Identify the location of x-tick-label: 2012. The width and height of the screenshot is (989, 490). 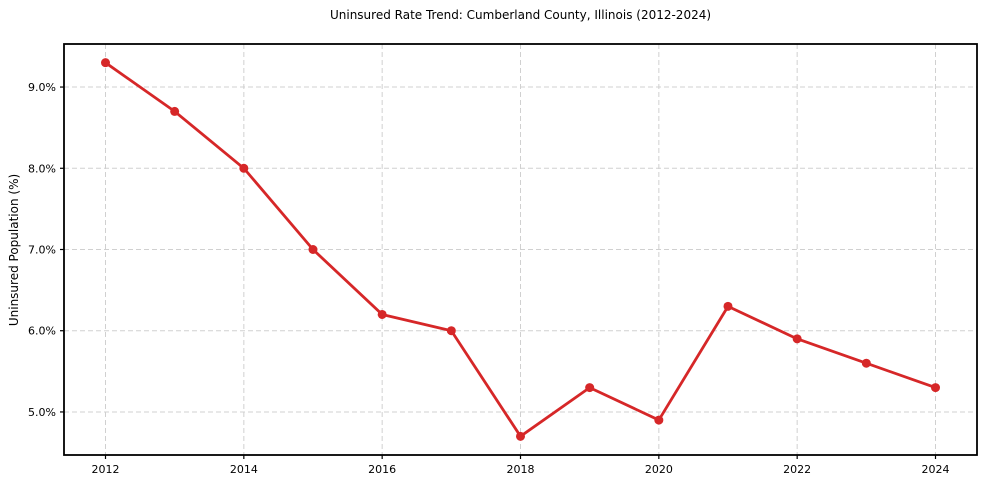
(106, 469).